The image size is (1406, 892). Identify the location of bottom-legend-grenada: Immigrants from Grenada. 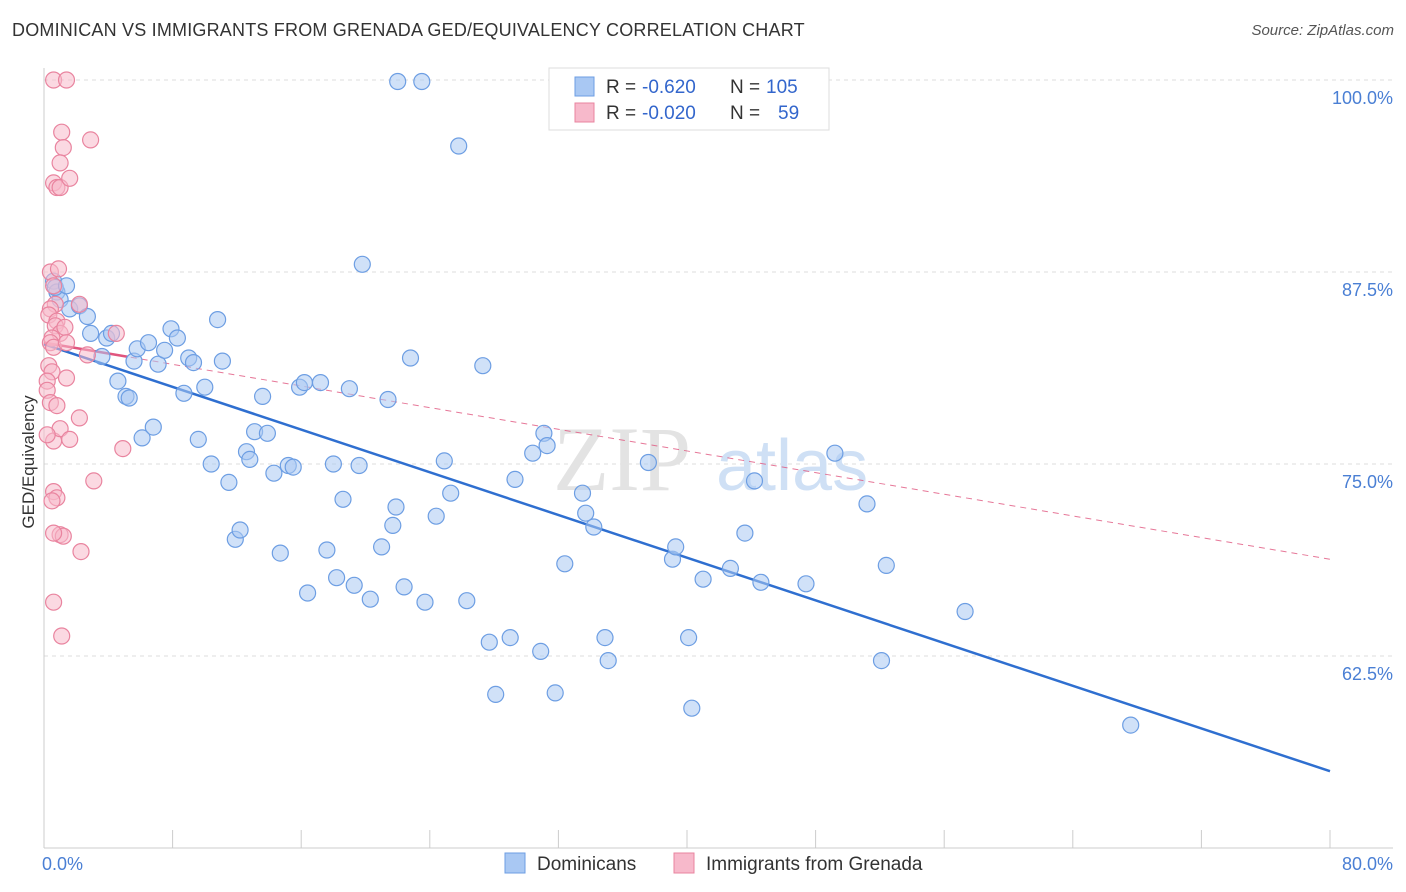
(814, 864).